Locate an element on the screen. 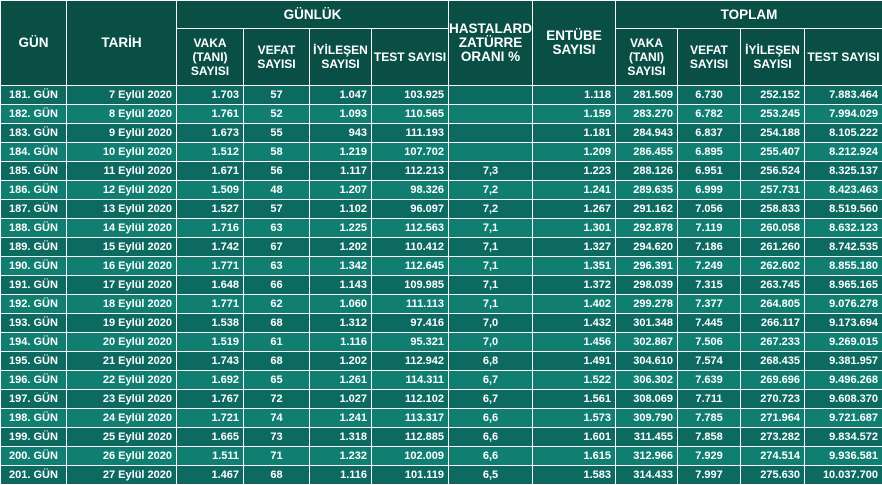 The image size is (882, 485). cell-total-vaka: 294.620 is located at coordinates (647, 247).